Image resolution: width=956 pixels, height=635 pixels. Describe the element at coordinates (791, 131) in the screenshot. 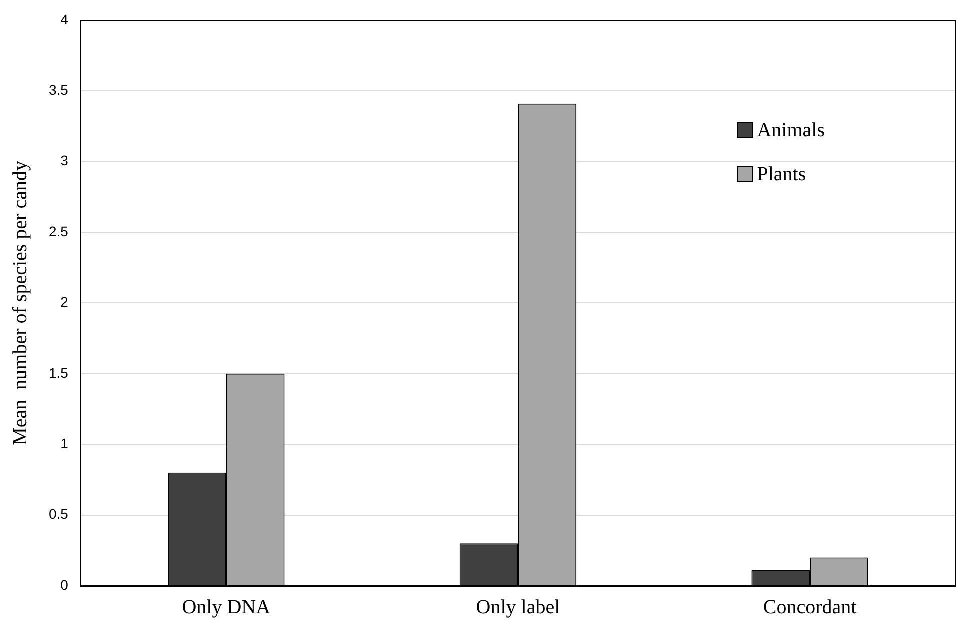

I see `legend-label: Animals` at that location.